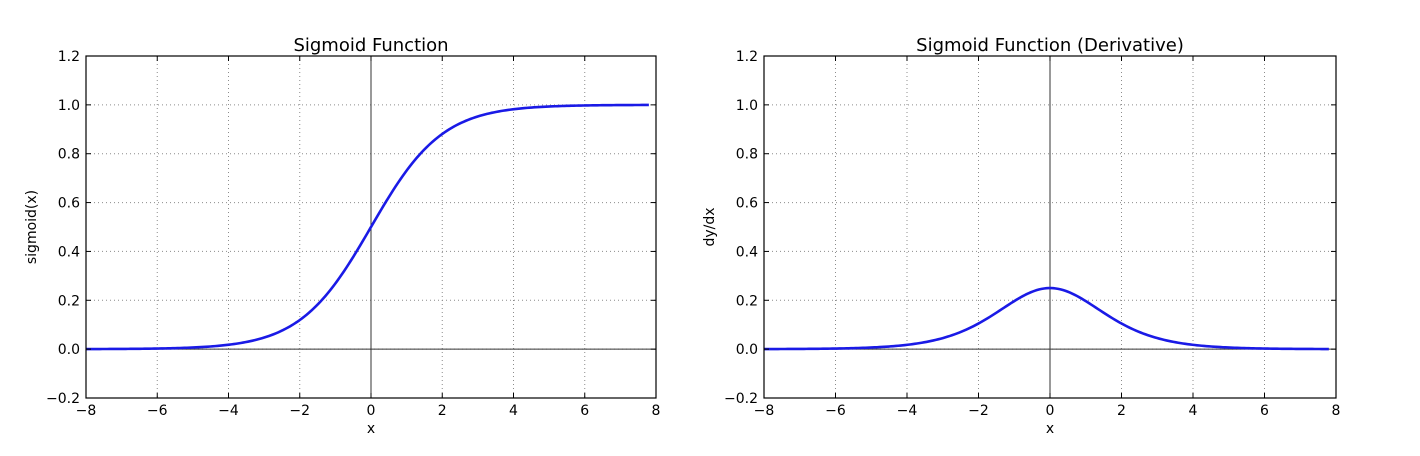  What do you see at coordinates (710, 226) in the screenshot?
I see `y-axis-label: dy/dx` at bounding box center [710, 226].